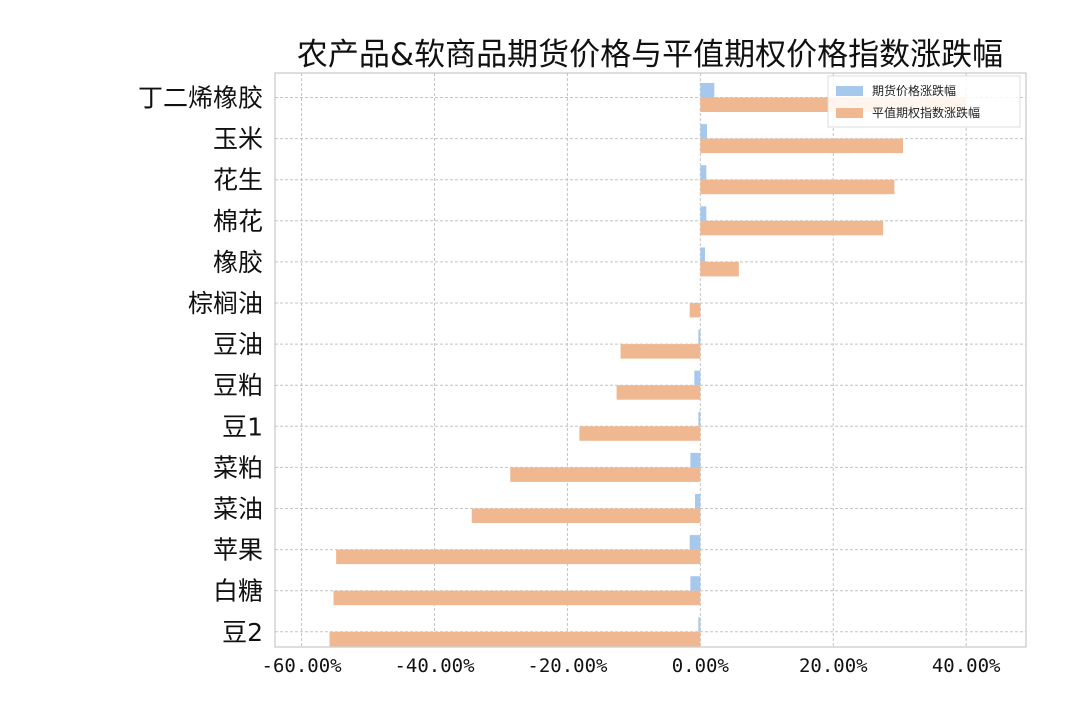 This screenshot has width=1080, height=720. Describe the element at coordinates (238, 139) in the screenshot. I see `category-label: 玉米` at that location.